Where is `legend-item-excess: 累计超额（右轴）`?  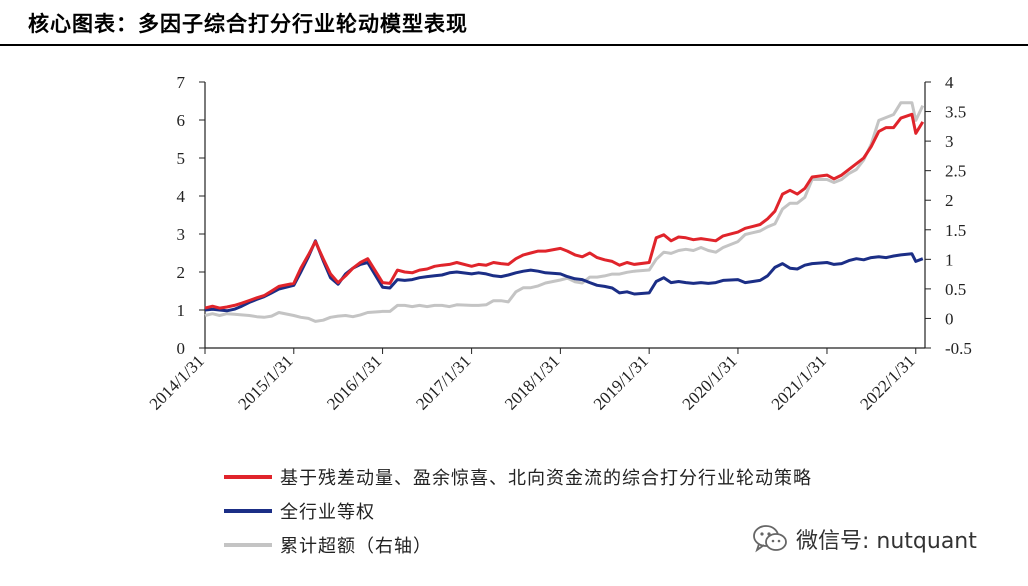
legend-item-excess: 累计超额（右轴） is located at coordinates (518, 545).